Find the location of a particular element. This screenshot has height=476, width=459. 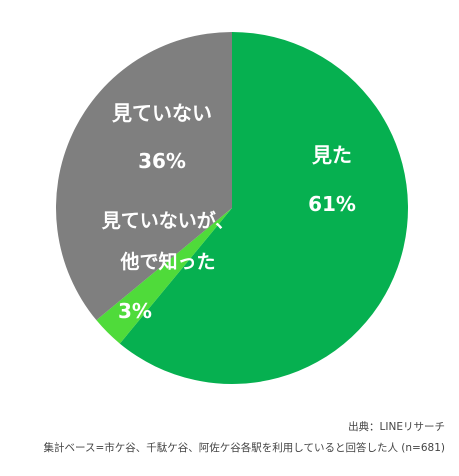

label-unseen-name: 見ていない is located at coordinates (162, 113).